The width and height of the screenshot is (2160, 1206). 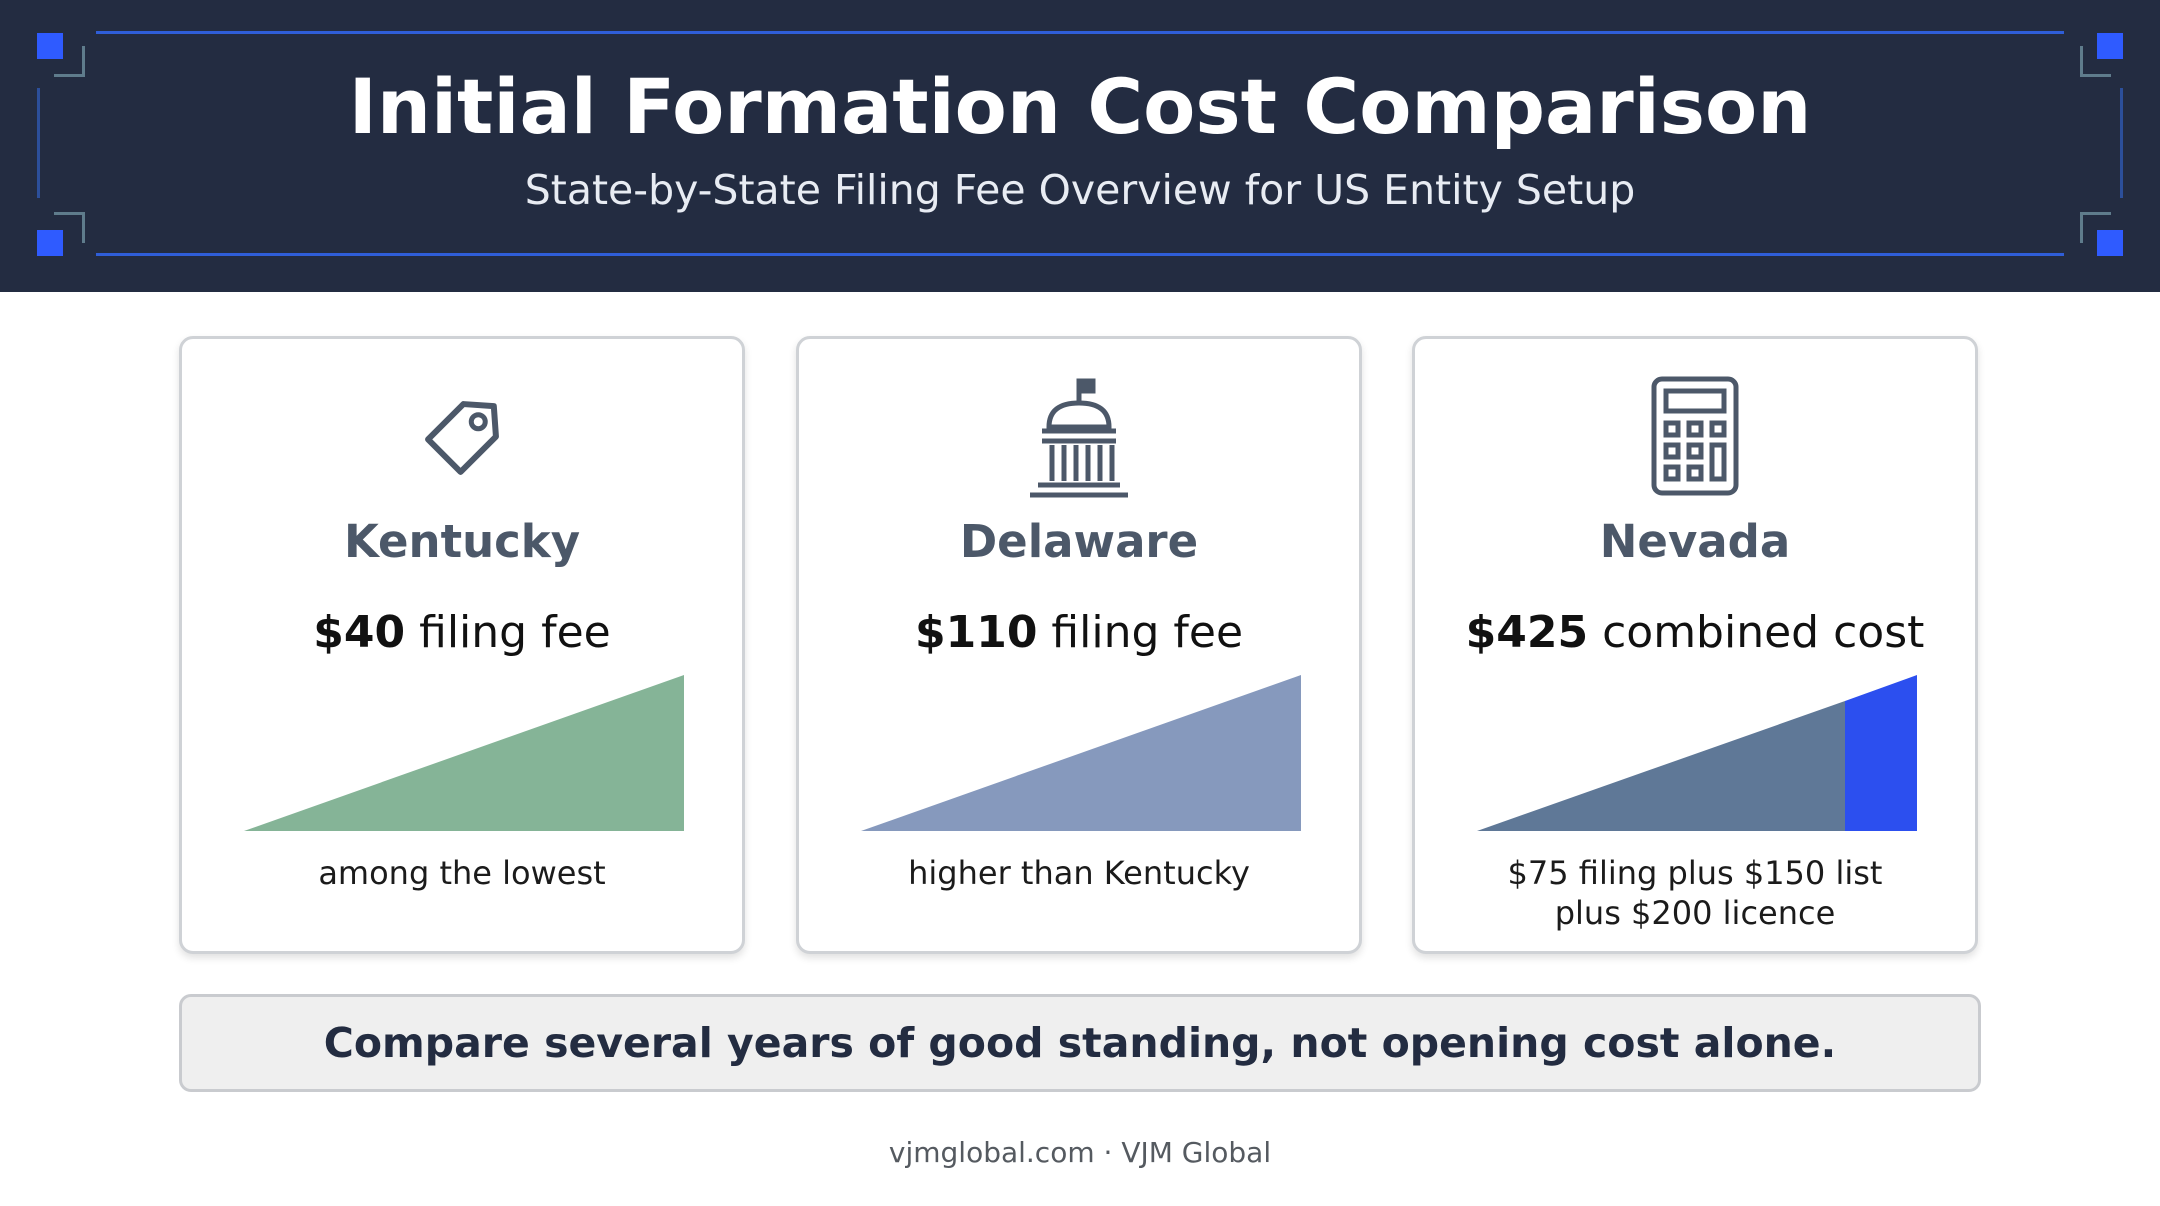 I want to click on fee-value: $425, so click(x=1527, y=632).